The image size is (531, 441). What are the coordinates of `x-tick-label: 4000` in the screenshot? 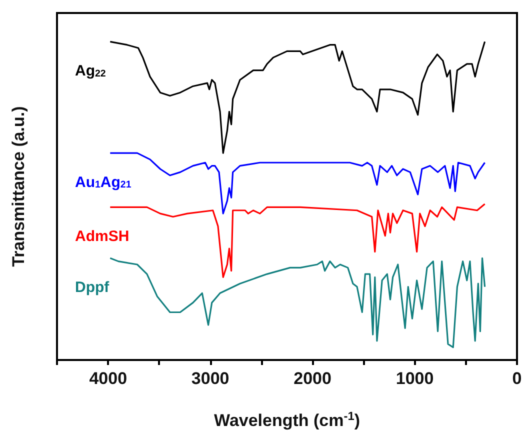 It's located at (108, 378).